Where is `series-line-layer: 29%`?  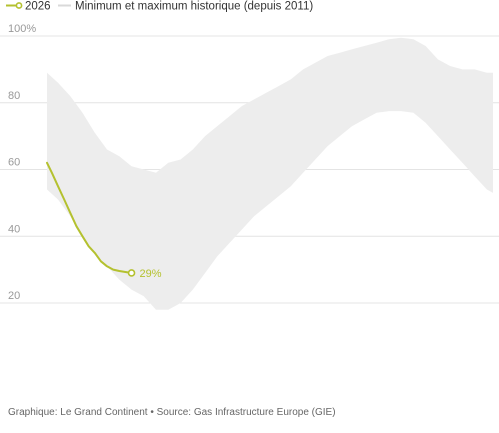 series-line-layer: 29% is located at coordinates (104, 220).